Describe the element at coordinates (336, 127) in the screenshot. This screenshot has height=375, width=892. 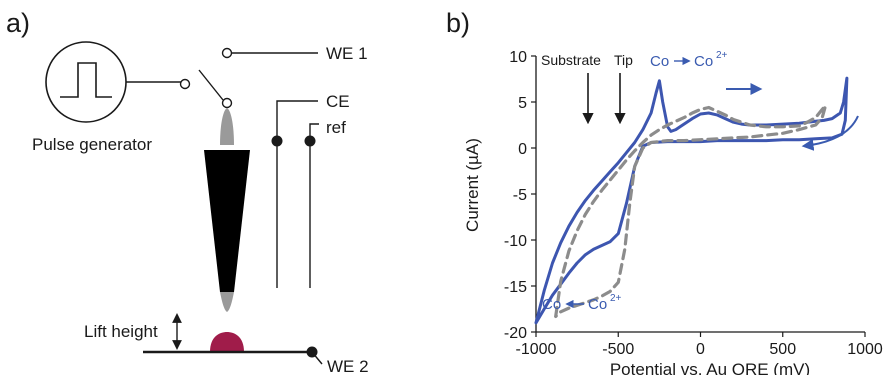
I see `ref-label: ref` at that location.